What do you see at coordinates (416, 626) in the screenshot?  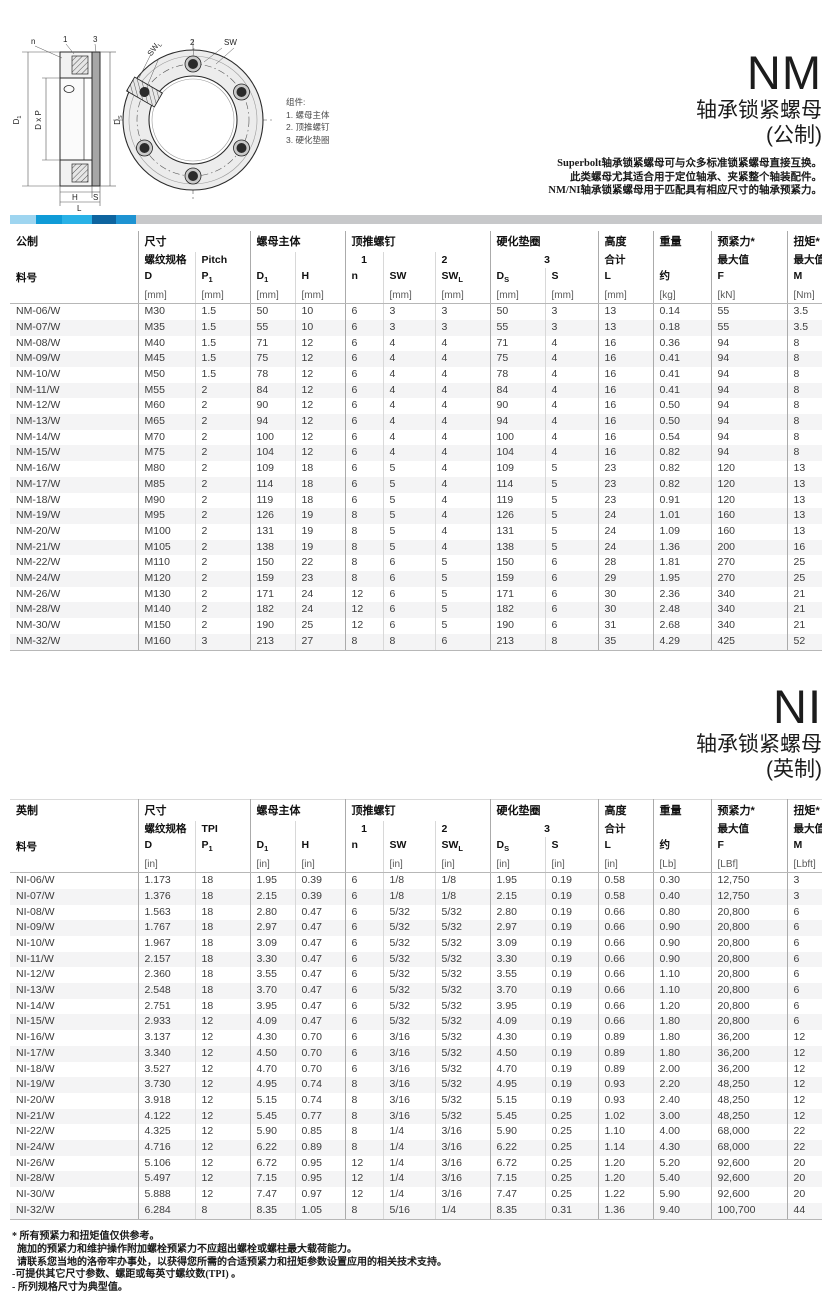 I see `table-row: NM-30/W M150 2 190 25 12 6 5 190 6 31 2.68 340 21` at bounding box center [416, 626].